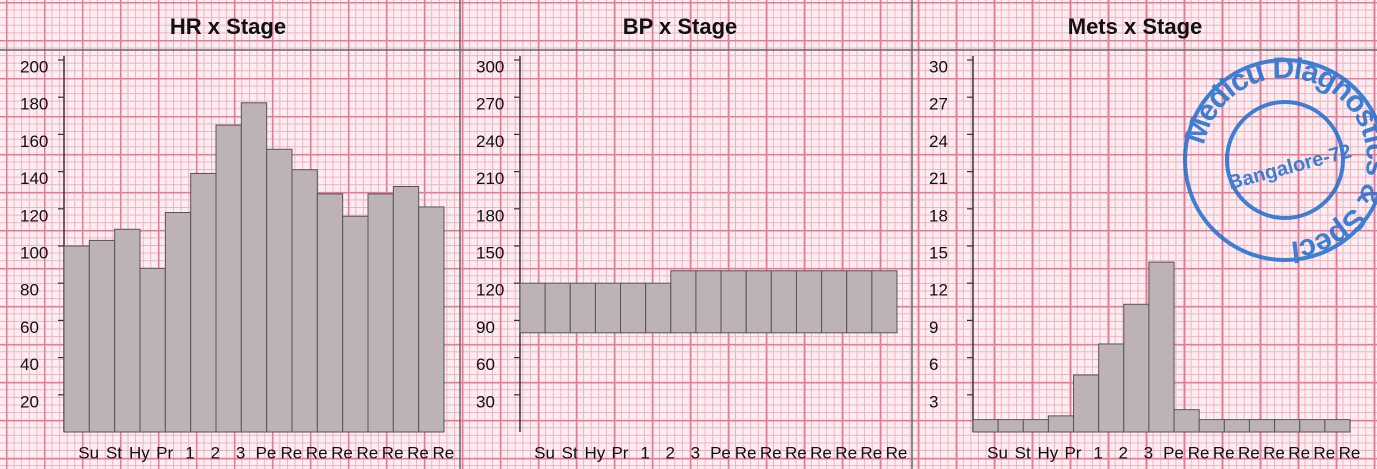 The image size is (1377, 469). I want to click on y-tick-label: 80, so click(29, 290).